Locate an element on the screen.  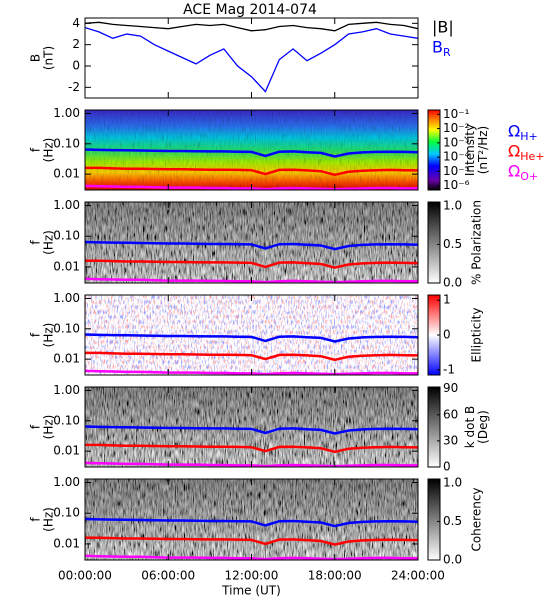
legend-entry: ΩHe+ is located at coordinates (526, 153).